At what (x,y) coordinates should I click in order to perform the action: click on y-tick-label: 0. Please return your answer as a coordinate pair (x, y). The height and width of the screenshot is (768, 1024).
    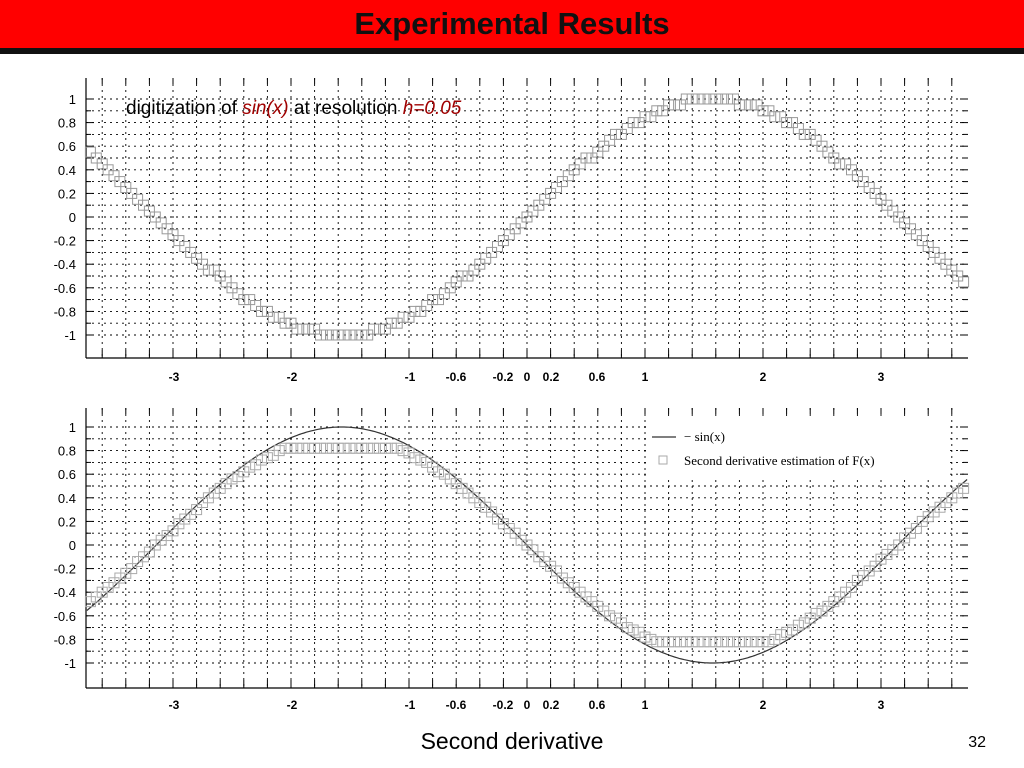
    Looking at the image, I should click on (72, 217).